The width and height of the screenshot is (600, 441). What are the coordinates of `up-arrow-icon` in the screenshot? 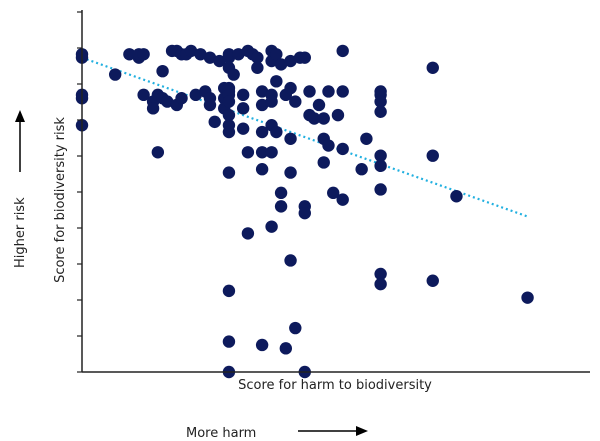 It's located at (20, 141).